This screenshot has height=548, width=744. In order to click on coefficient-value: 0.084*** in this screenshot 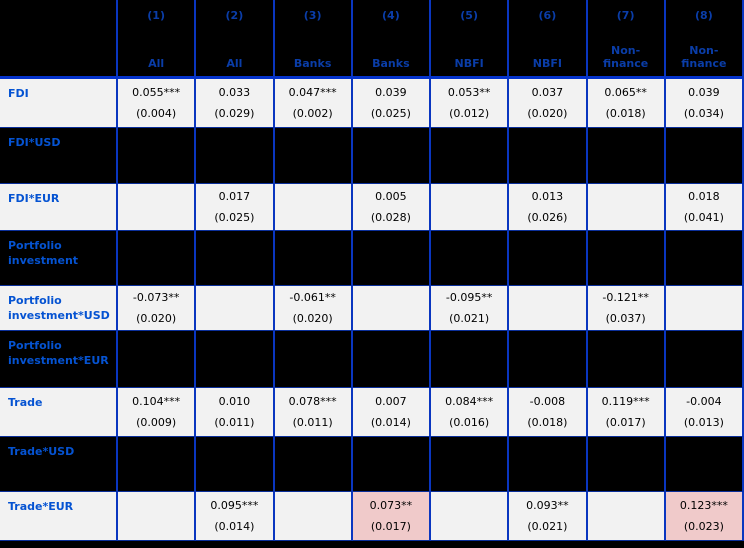, I will do `click(469, 401)`.